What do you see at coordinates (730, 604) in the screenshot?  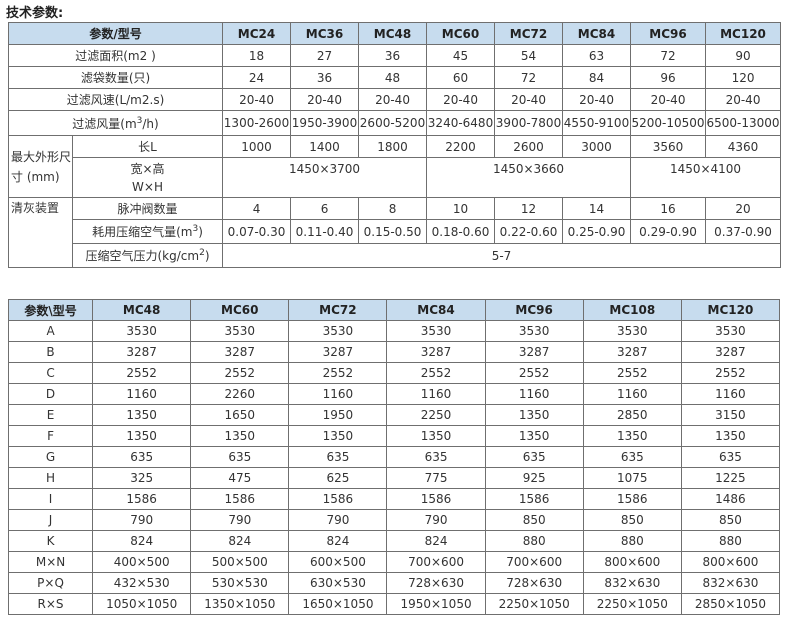 I see `value-cell: 2850×1050` at bounding box center [730, 604].